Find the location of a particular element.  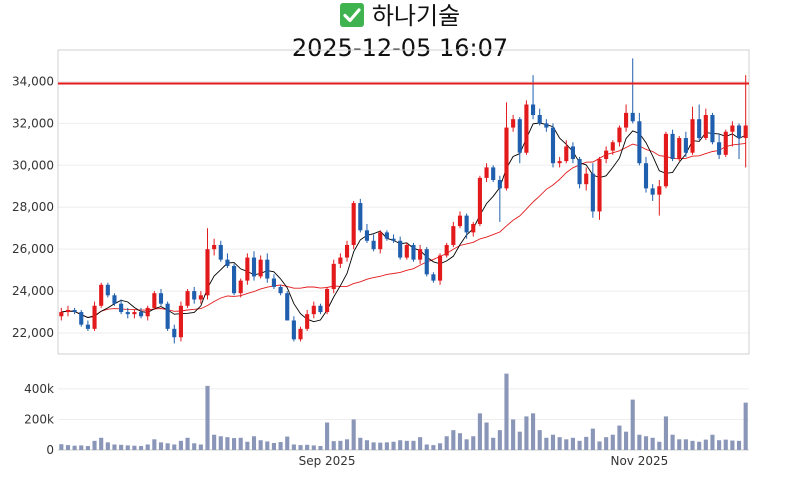

y-tick-label: 30,000 is located at coordinates (33, 165).